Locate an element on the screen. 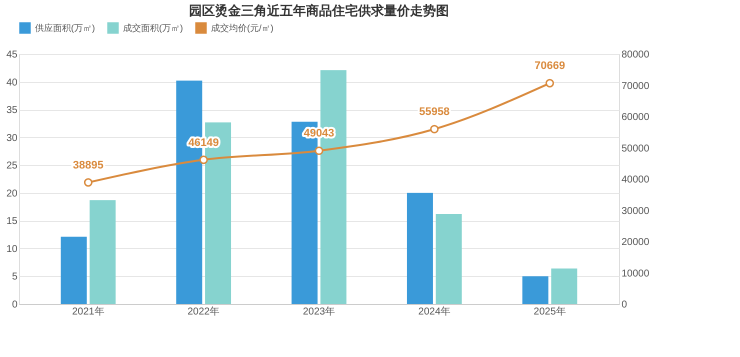 The width and height of the screenshot is (740, 357). y-tick-label: 30 is located at coordinates (12, 138).